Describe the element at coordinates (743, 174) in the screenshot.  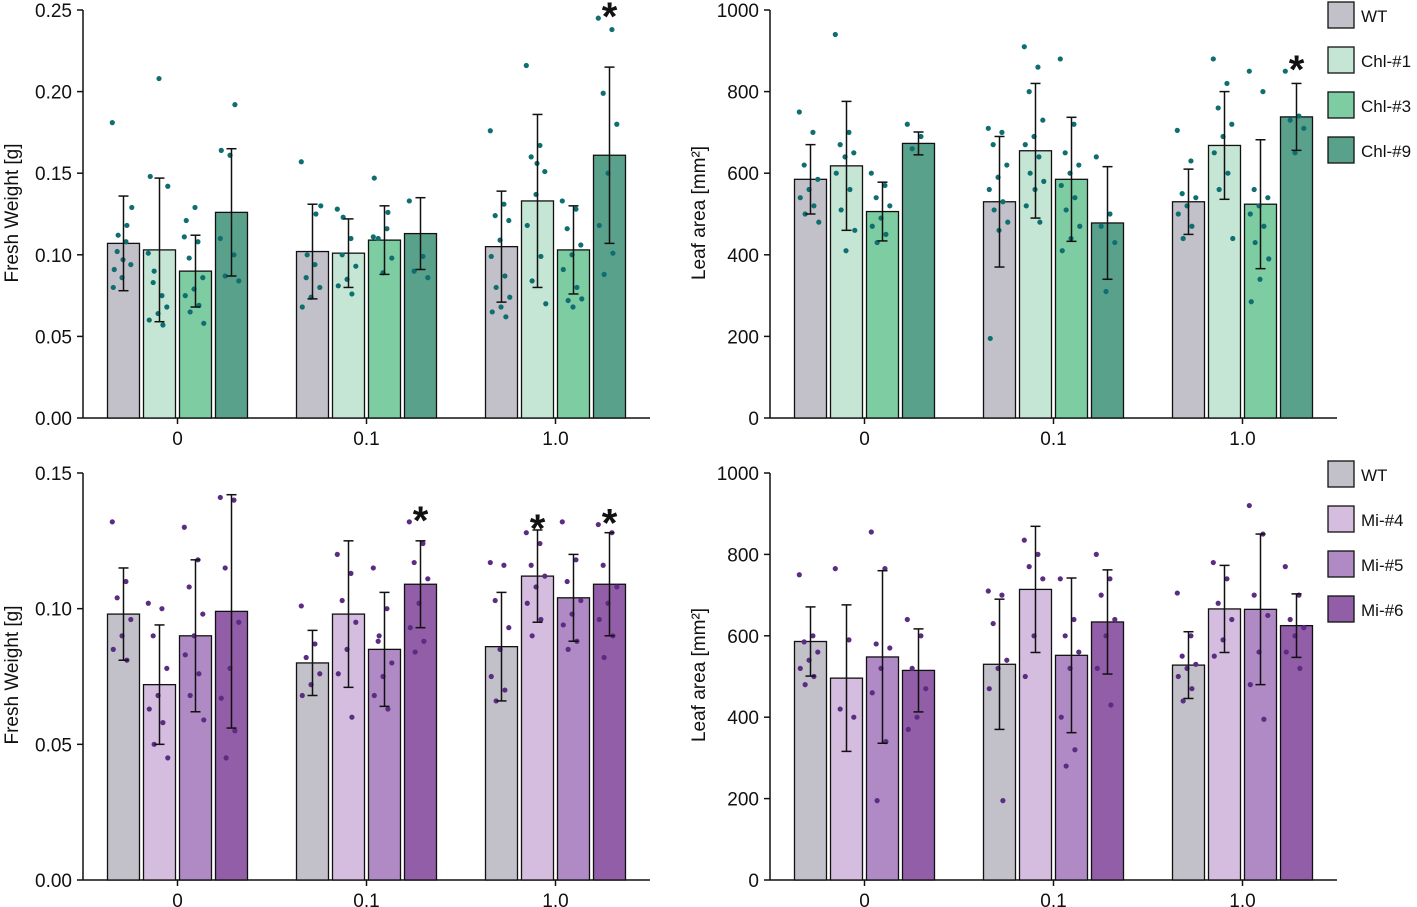
I see `y-tick-label: 600` at that location.